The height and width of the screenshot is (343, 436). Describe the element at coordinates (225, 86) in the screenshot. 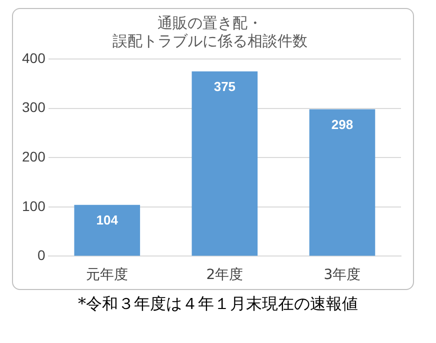

I see `data-label: 375` at that location.